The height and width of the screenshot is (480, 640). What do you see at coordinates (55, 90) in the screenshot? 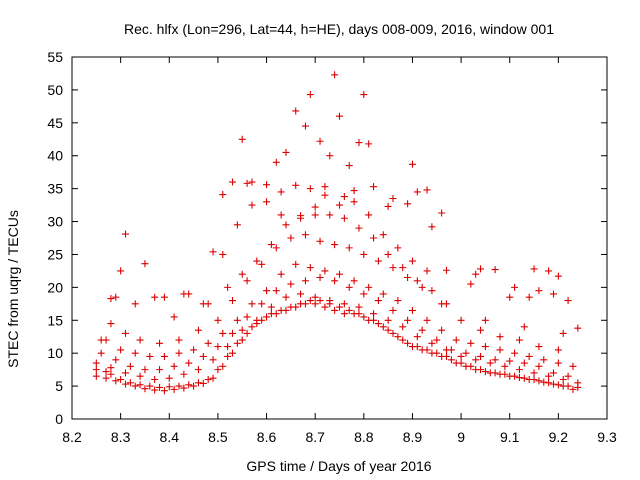
I see `y-tick-label: 50` at bounding box center [55, 90].